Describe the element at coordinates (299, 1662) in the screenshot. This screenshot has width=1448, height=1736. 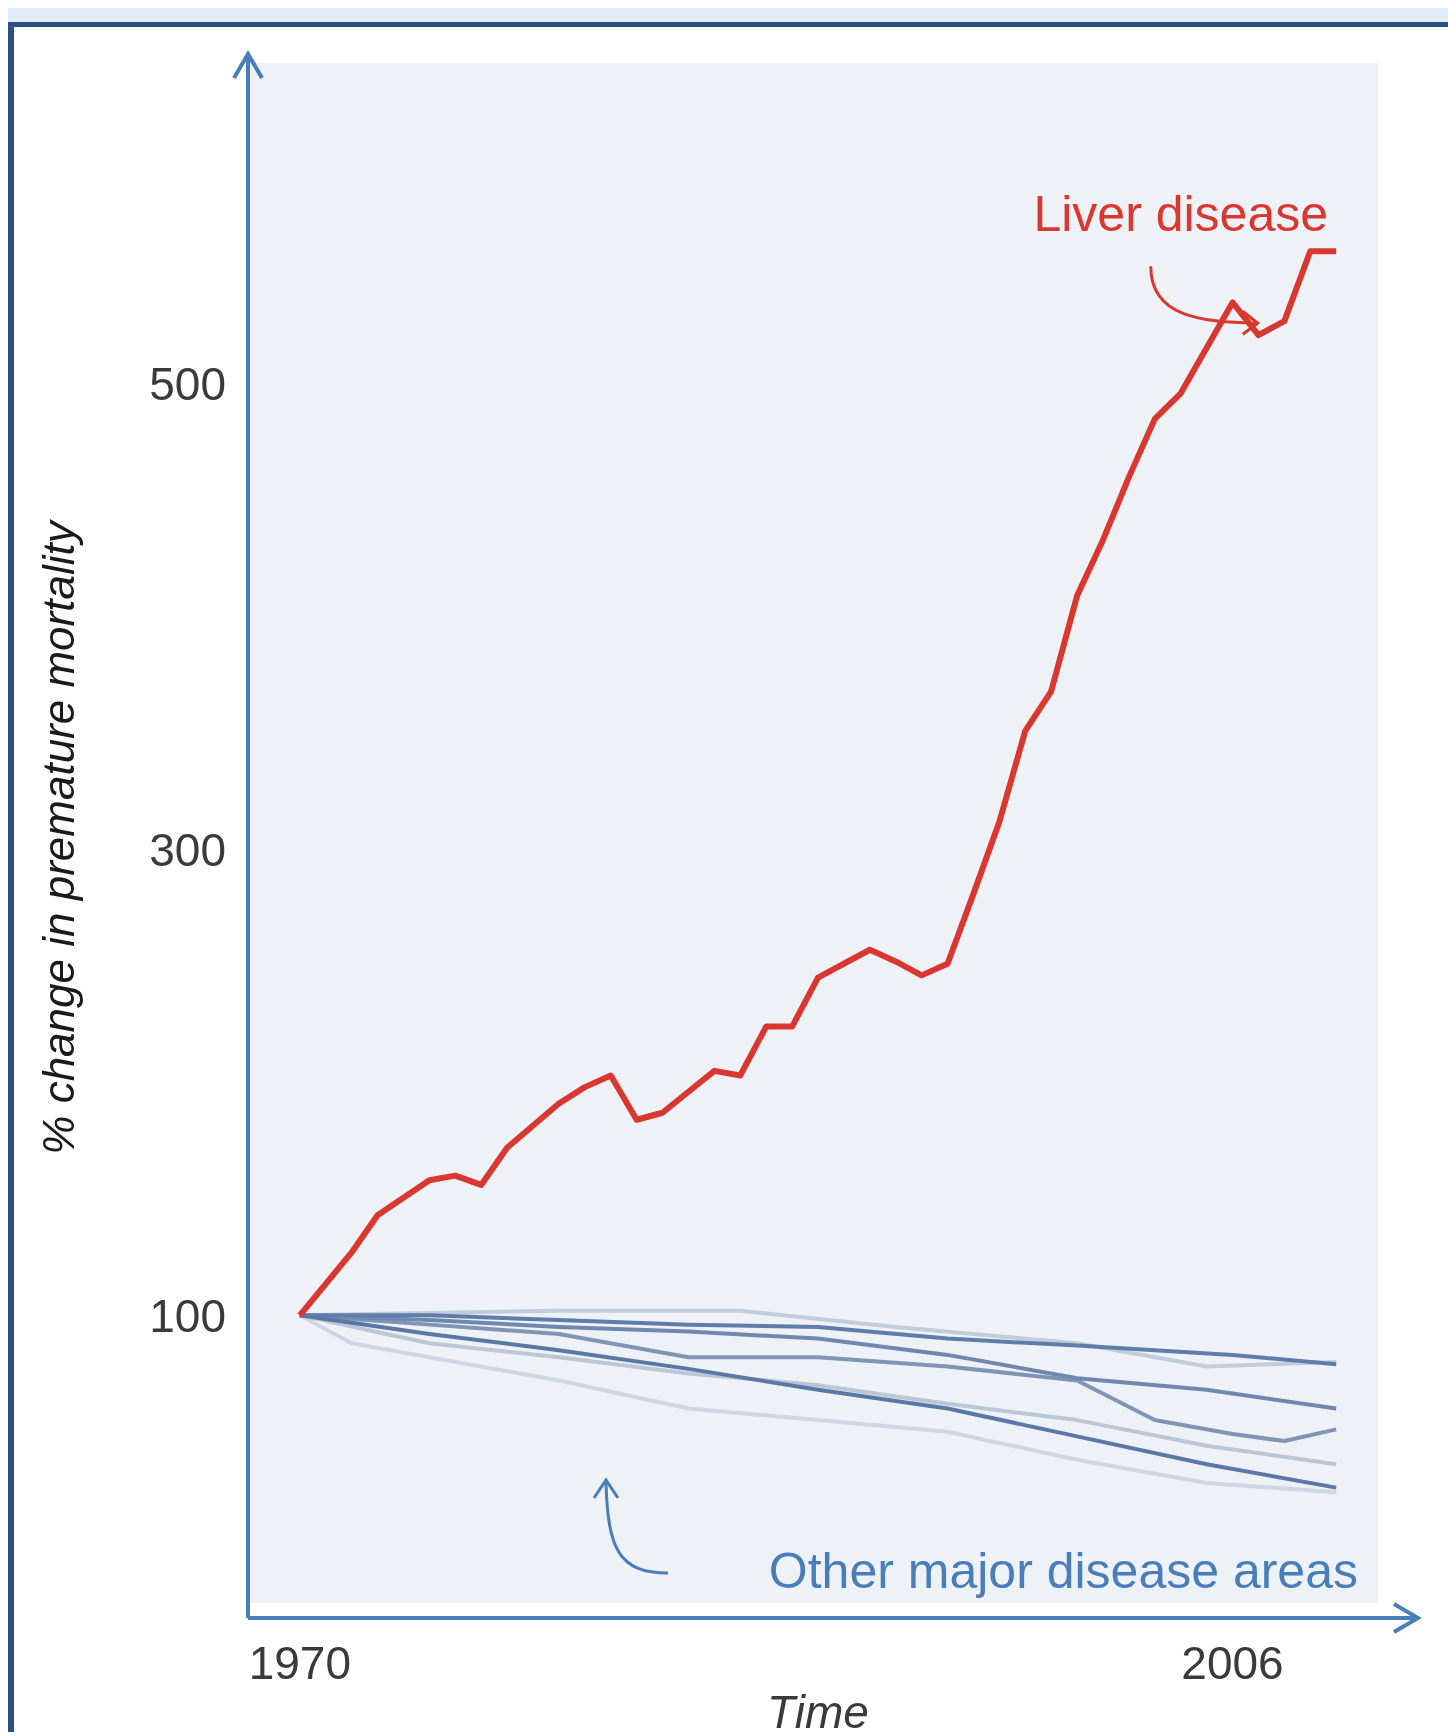
I see `x-tick-label: 1970` at that location.